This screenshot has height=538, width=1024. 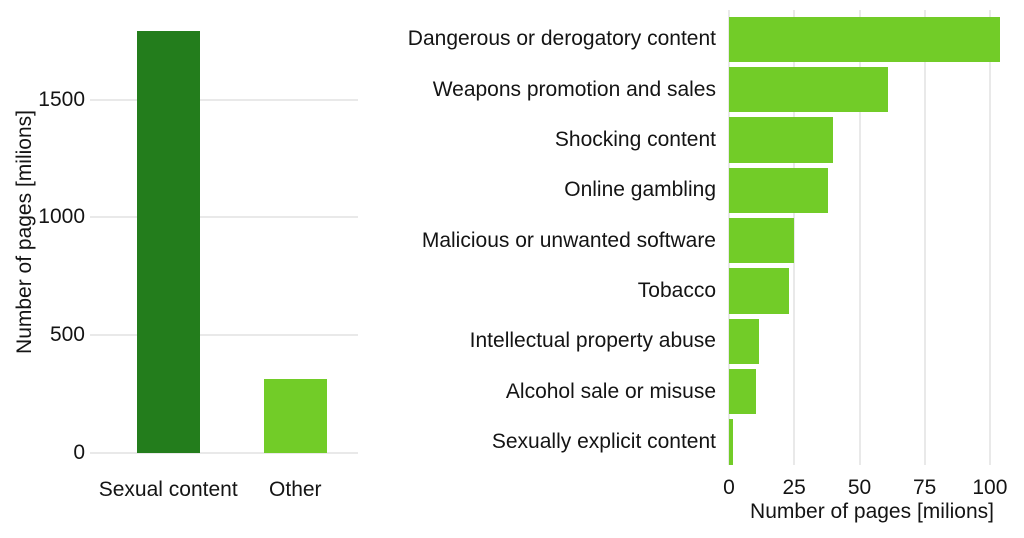 I want to click on x-tick-label-25: 25, so click(x=794, y=487).